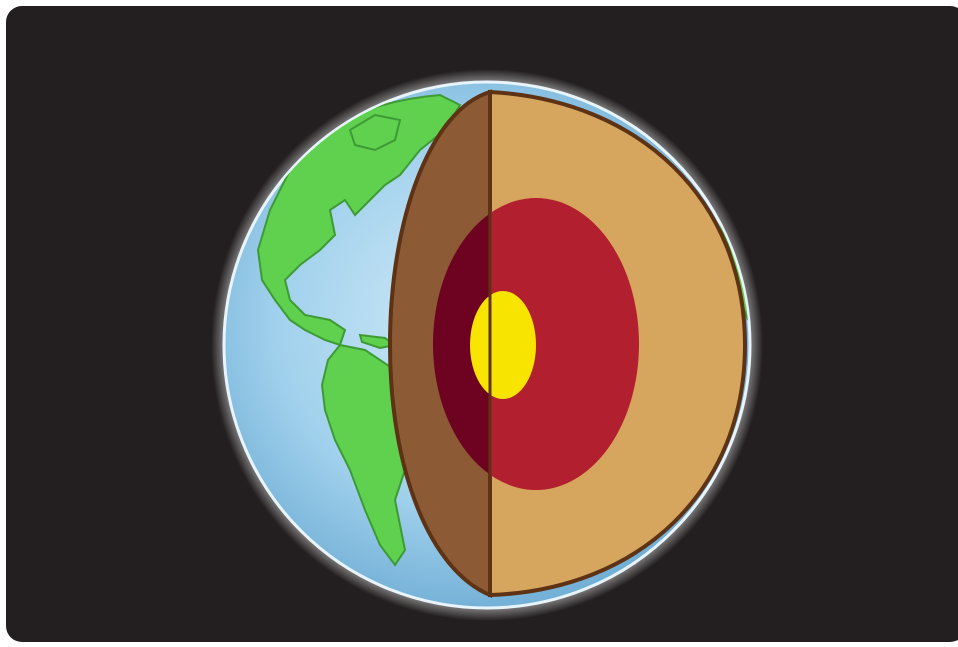 This screenshot has height=647, width=958. I want to click on mantle-right, so click(564, 344).